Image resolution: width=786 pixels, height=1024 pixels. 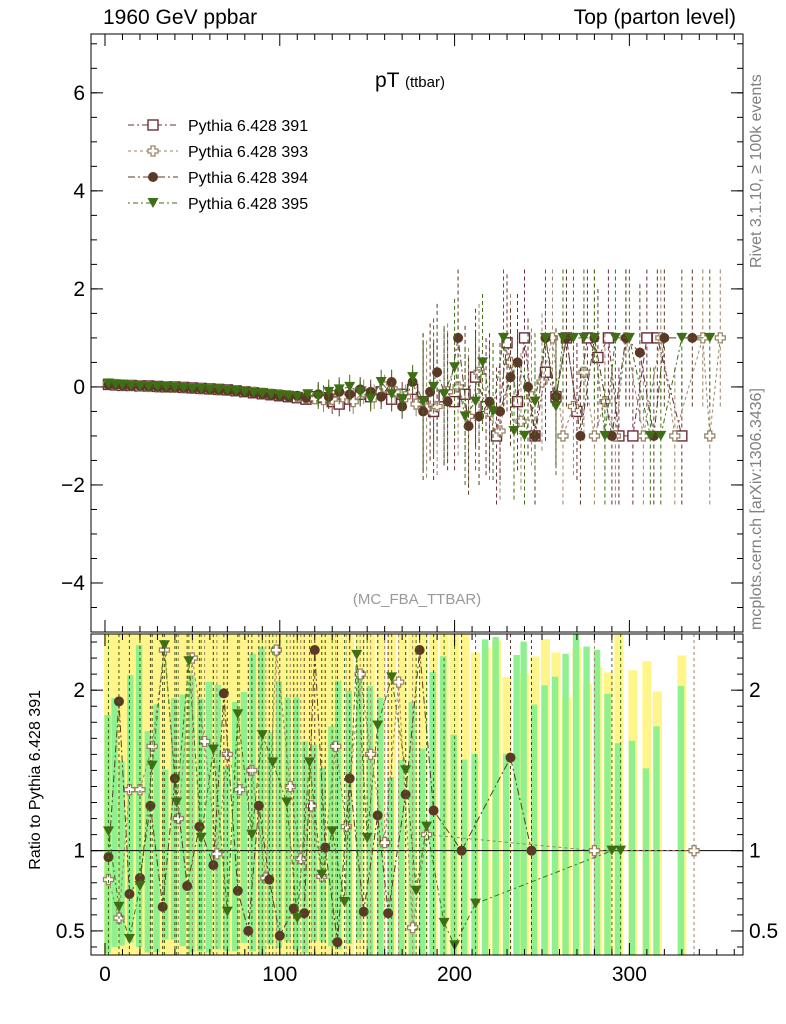 What do you see at coordinates (417, 599) in the screenshot?
I see `analysis-watermark: (MC_FBA_TTBAR)` at bounding box center [417, 599].